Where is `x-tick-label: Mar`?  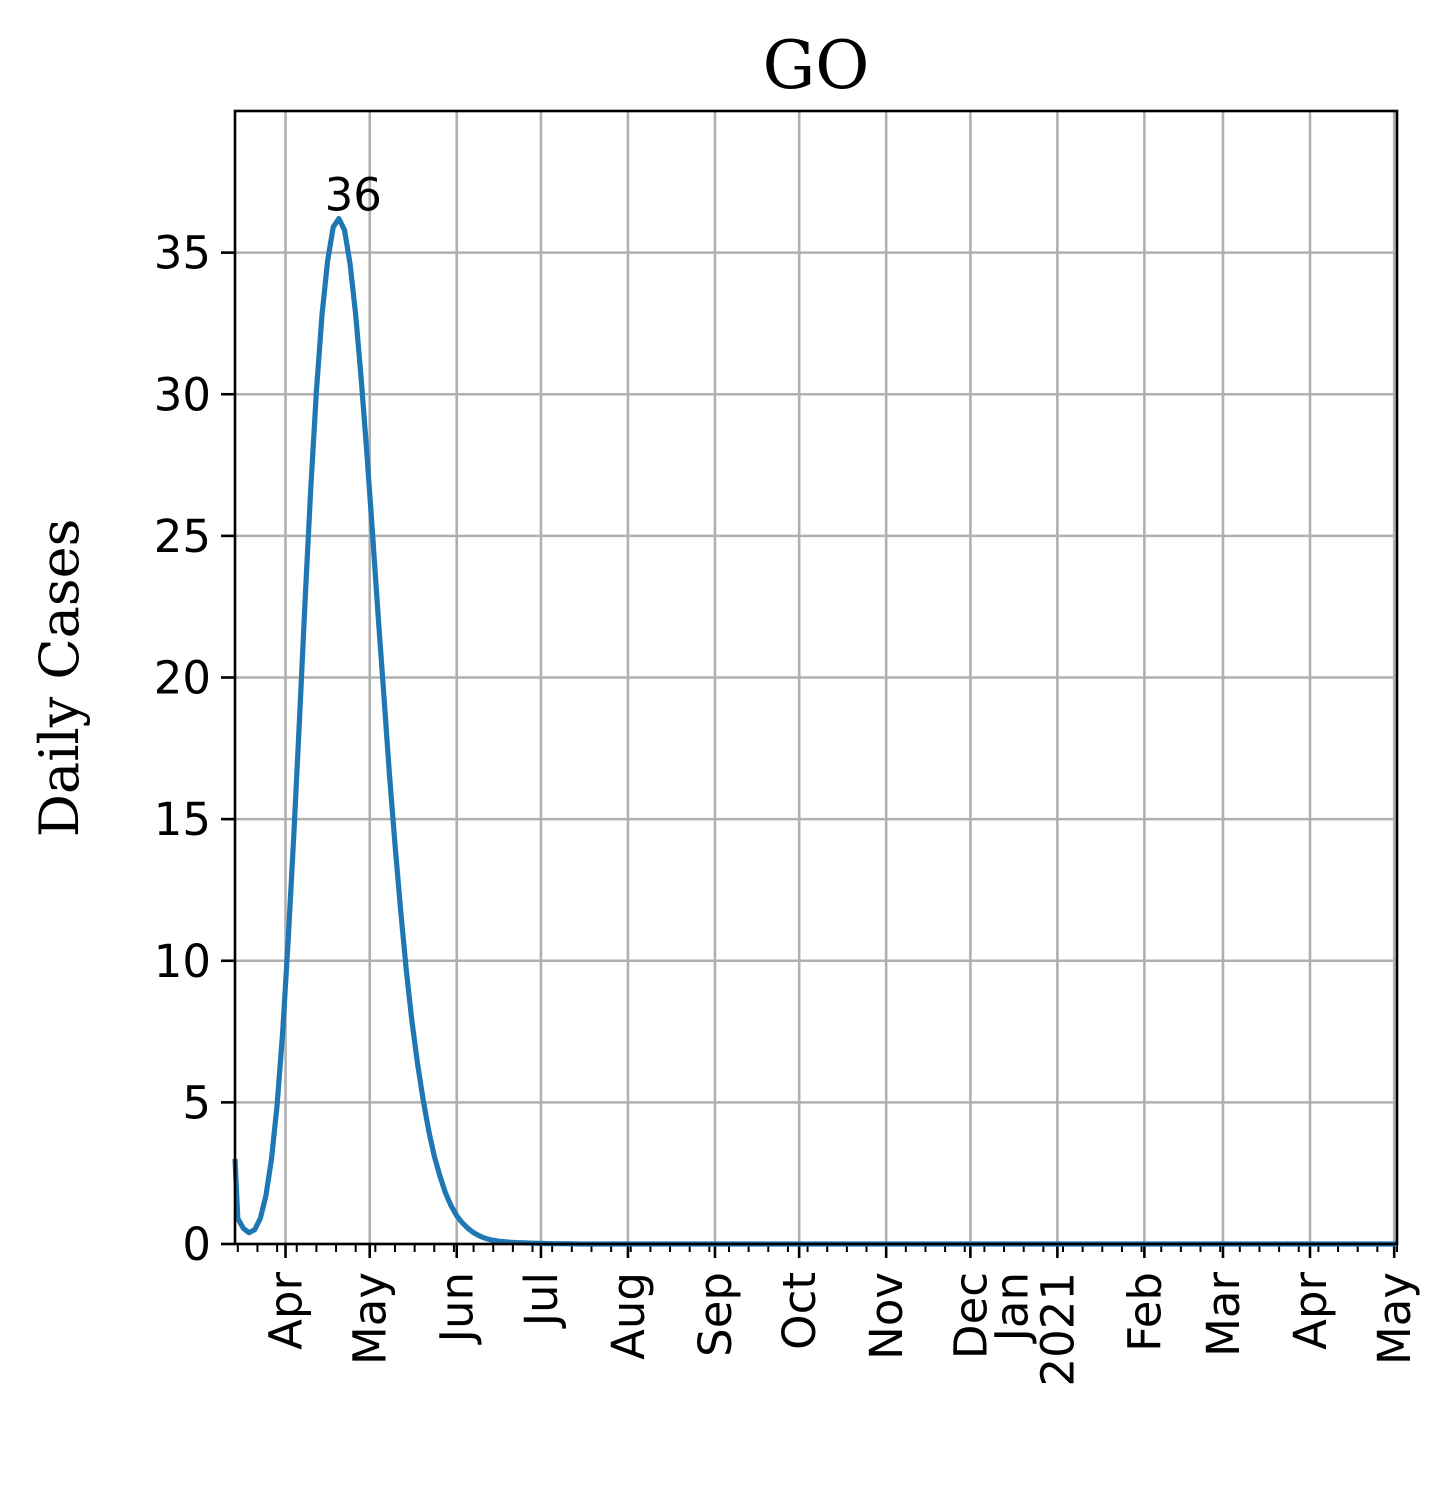 x-tick-label: Mar is located at coordinates (1223, 1314).